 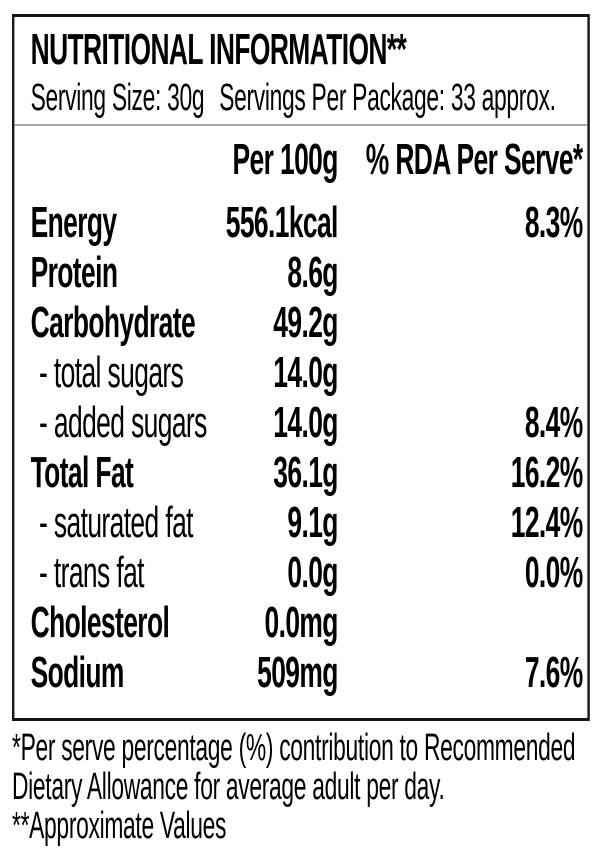 What do you see at coordinates (124, 160) in the screenshot?
I see `column-header-spacer` at bounding box center [124, 160].